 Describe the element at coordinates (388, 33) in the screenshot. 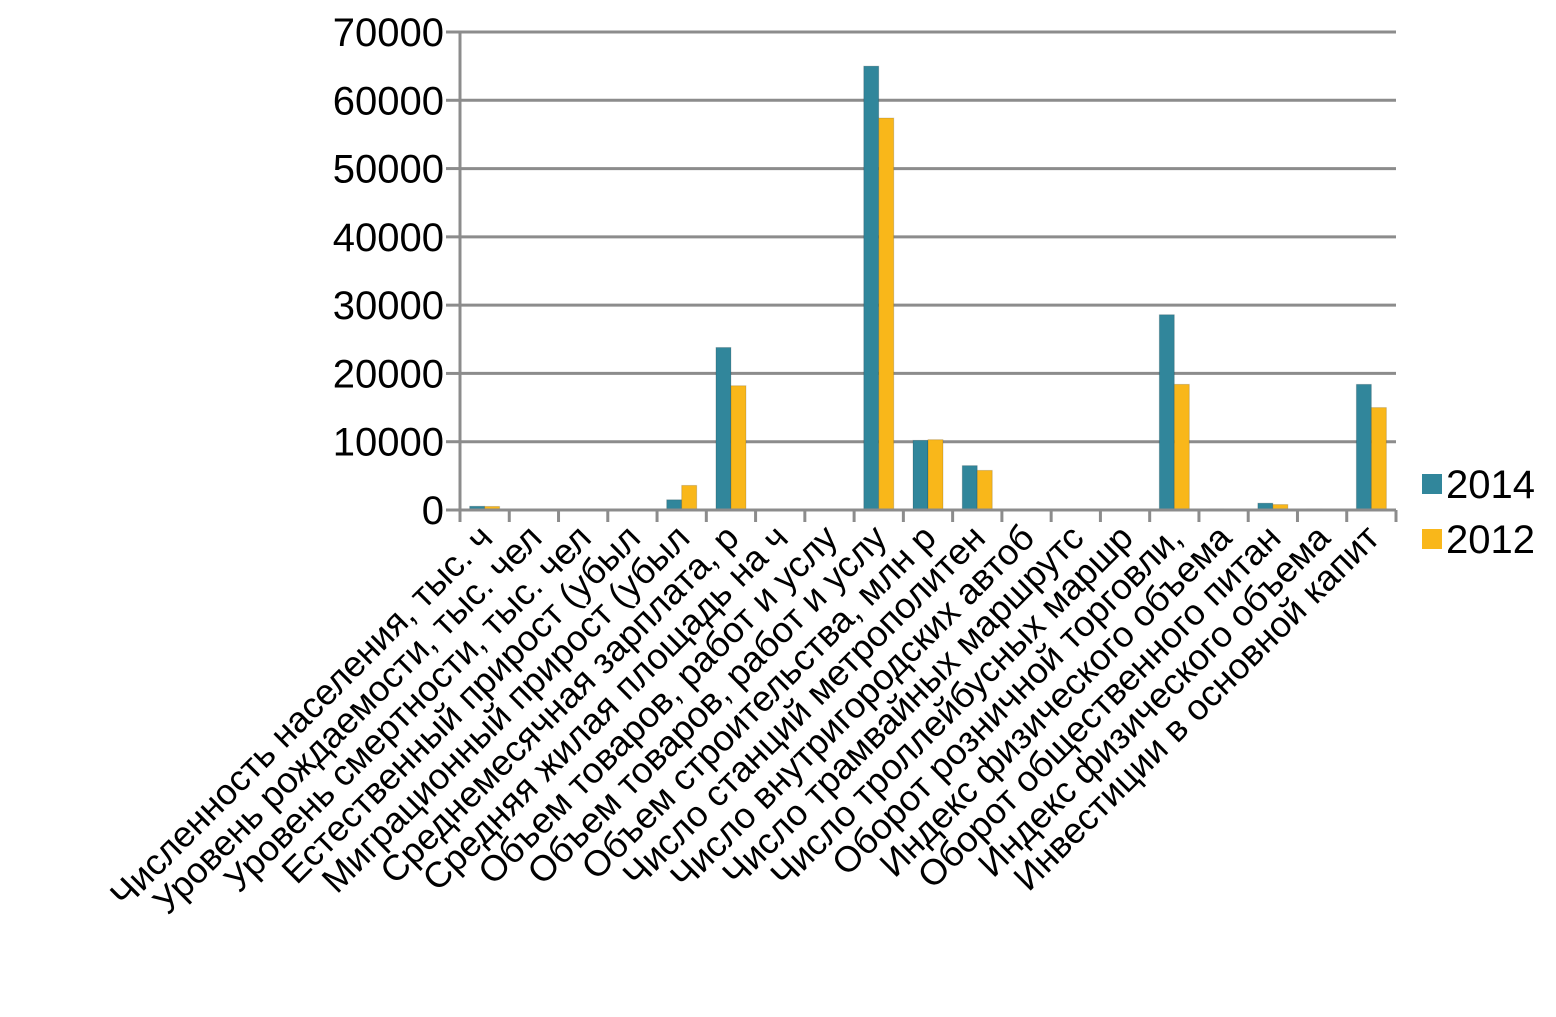

I see `y-tick-label: 70000` at that location.